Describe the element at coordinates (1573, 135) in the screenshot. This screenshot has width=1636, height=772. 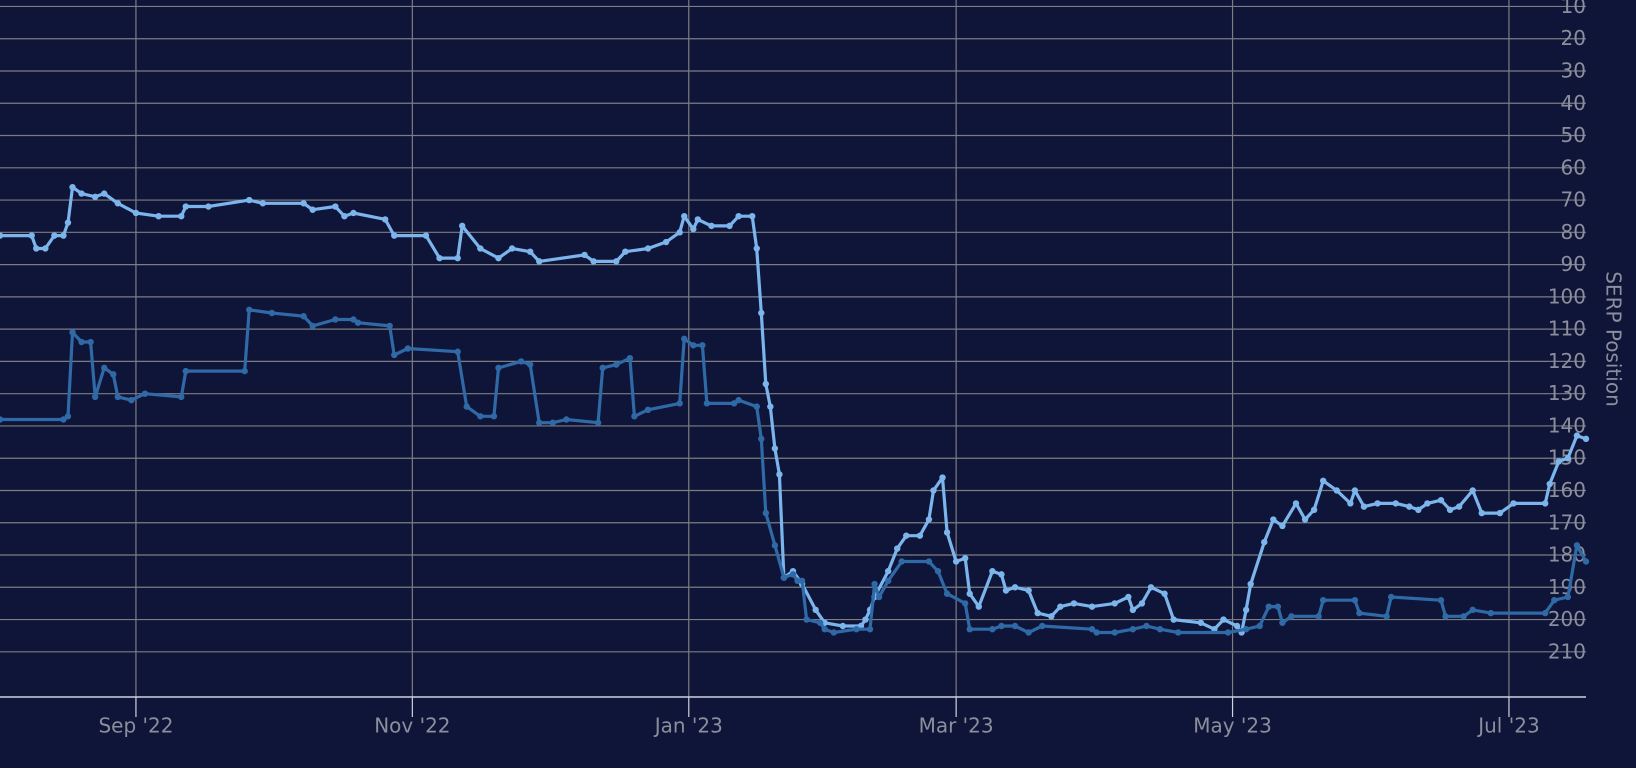
I see `y-tick-label: 50` at that location.